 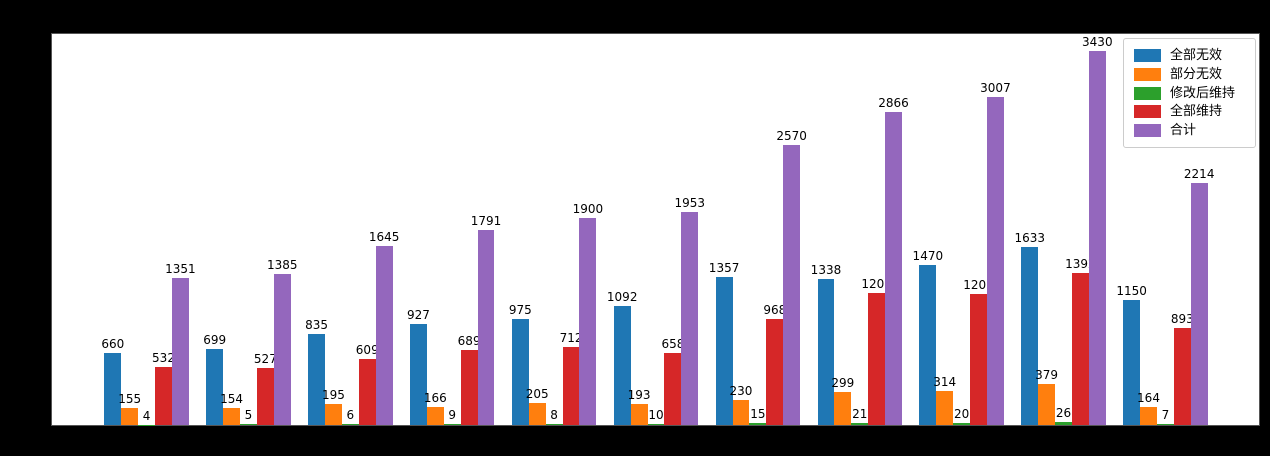 I want to click on bar-series2-group4, so click(x=554, y=424).